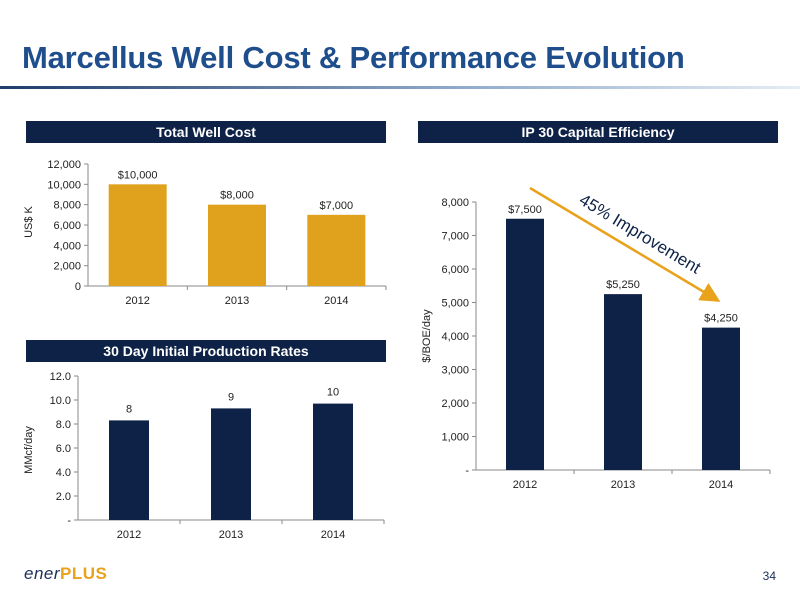 Image resolution: width=800 pixels, height=600 pixels. I want to click on ip-y-tick-label: 1,000, so click(455, 438).